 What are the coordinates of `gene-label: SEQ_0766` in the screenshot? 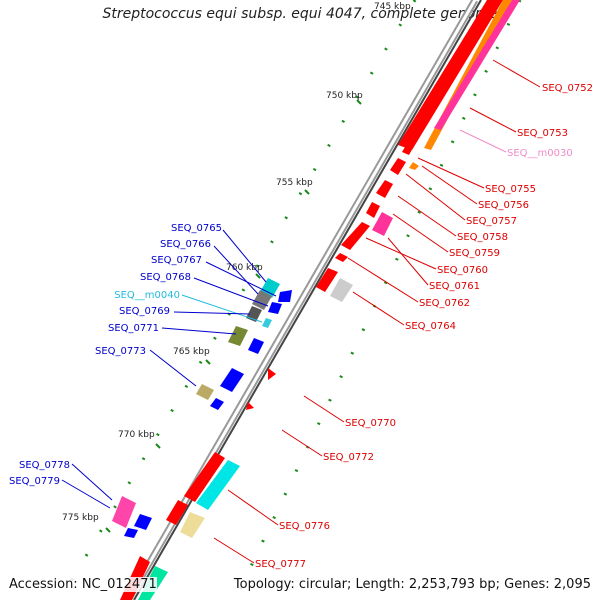 It's located at (185, 244).